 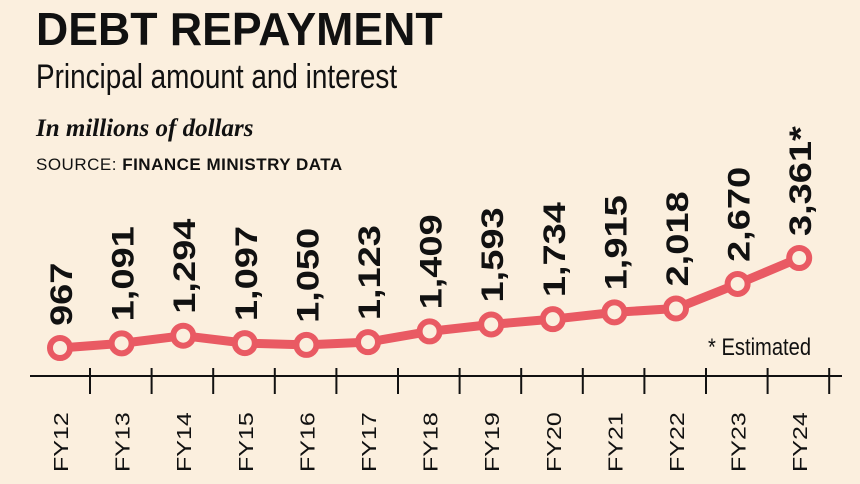 I want to click on x-tick-label: FY17, so click(x=368, y=442).